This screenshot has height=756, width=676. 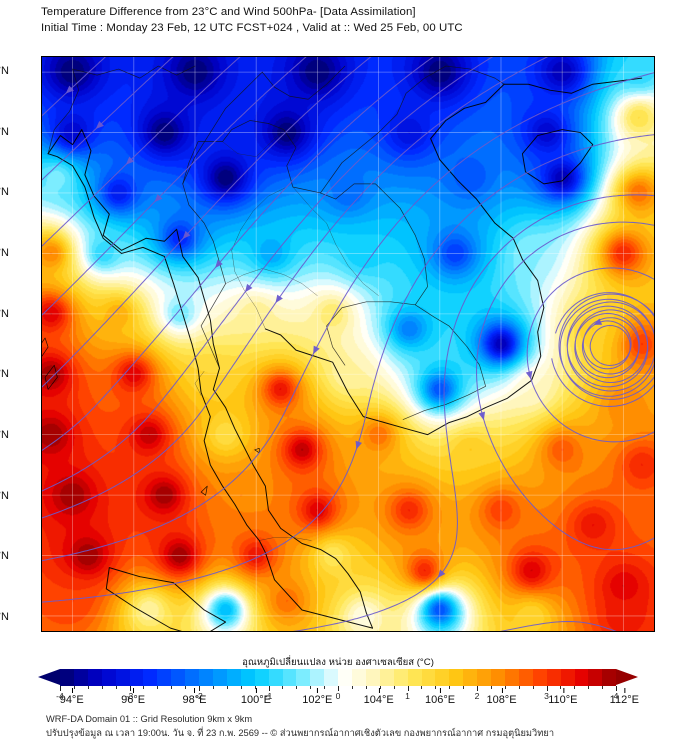 I want to click on ytick-label: 16°N, so click(x=4, y=253).